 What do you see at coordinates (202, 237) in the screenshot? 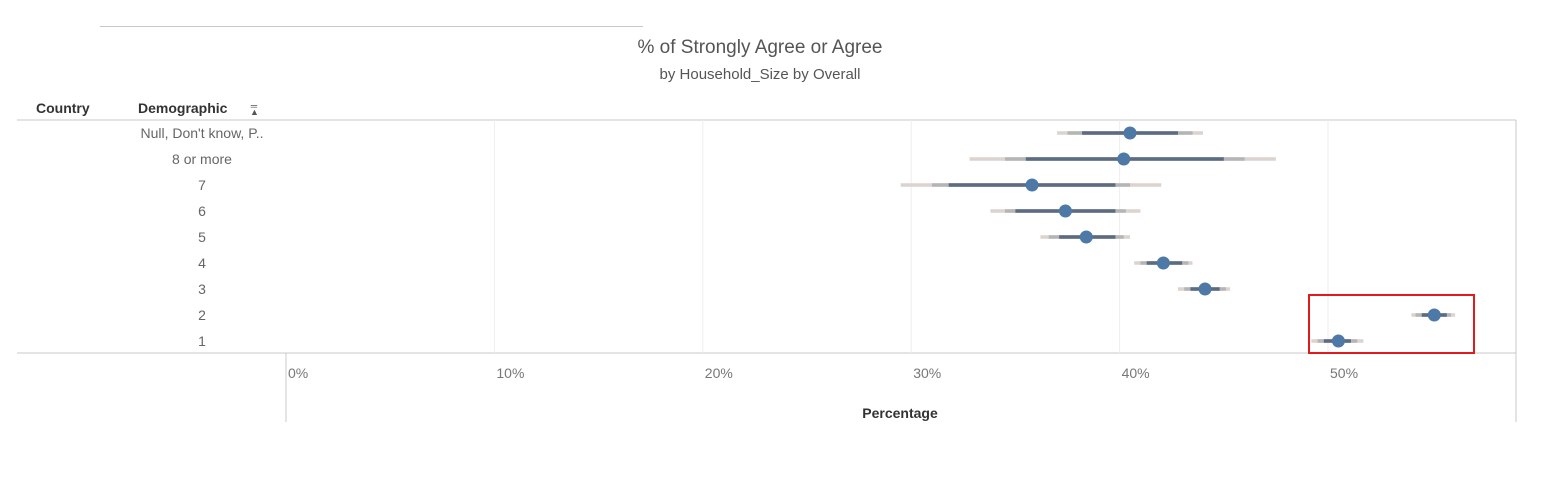
I see `category-label: 5` at bounding box center [202, 237].